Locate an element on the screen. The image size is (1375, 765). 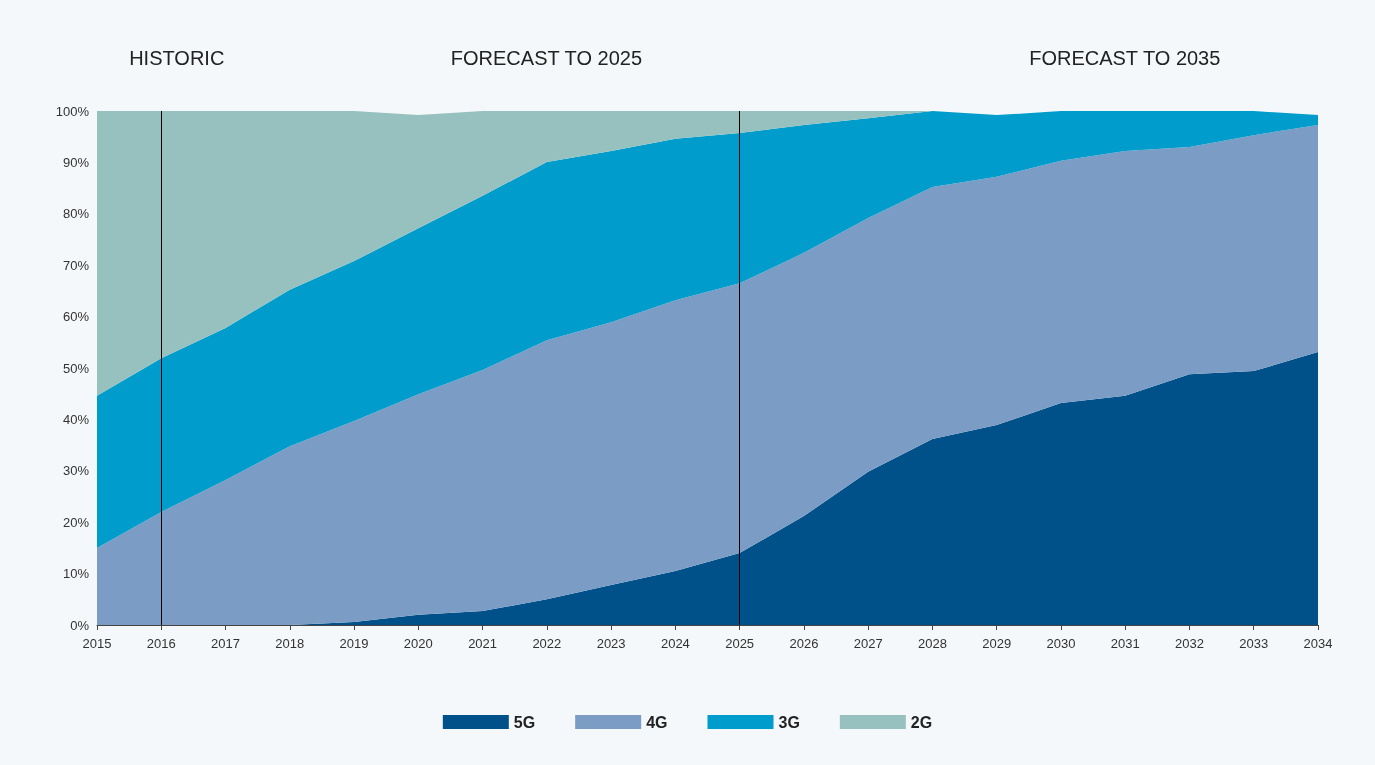
y-tick-label: 40% is located at coordinates (76, 419).